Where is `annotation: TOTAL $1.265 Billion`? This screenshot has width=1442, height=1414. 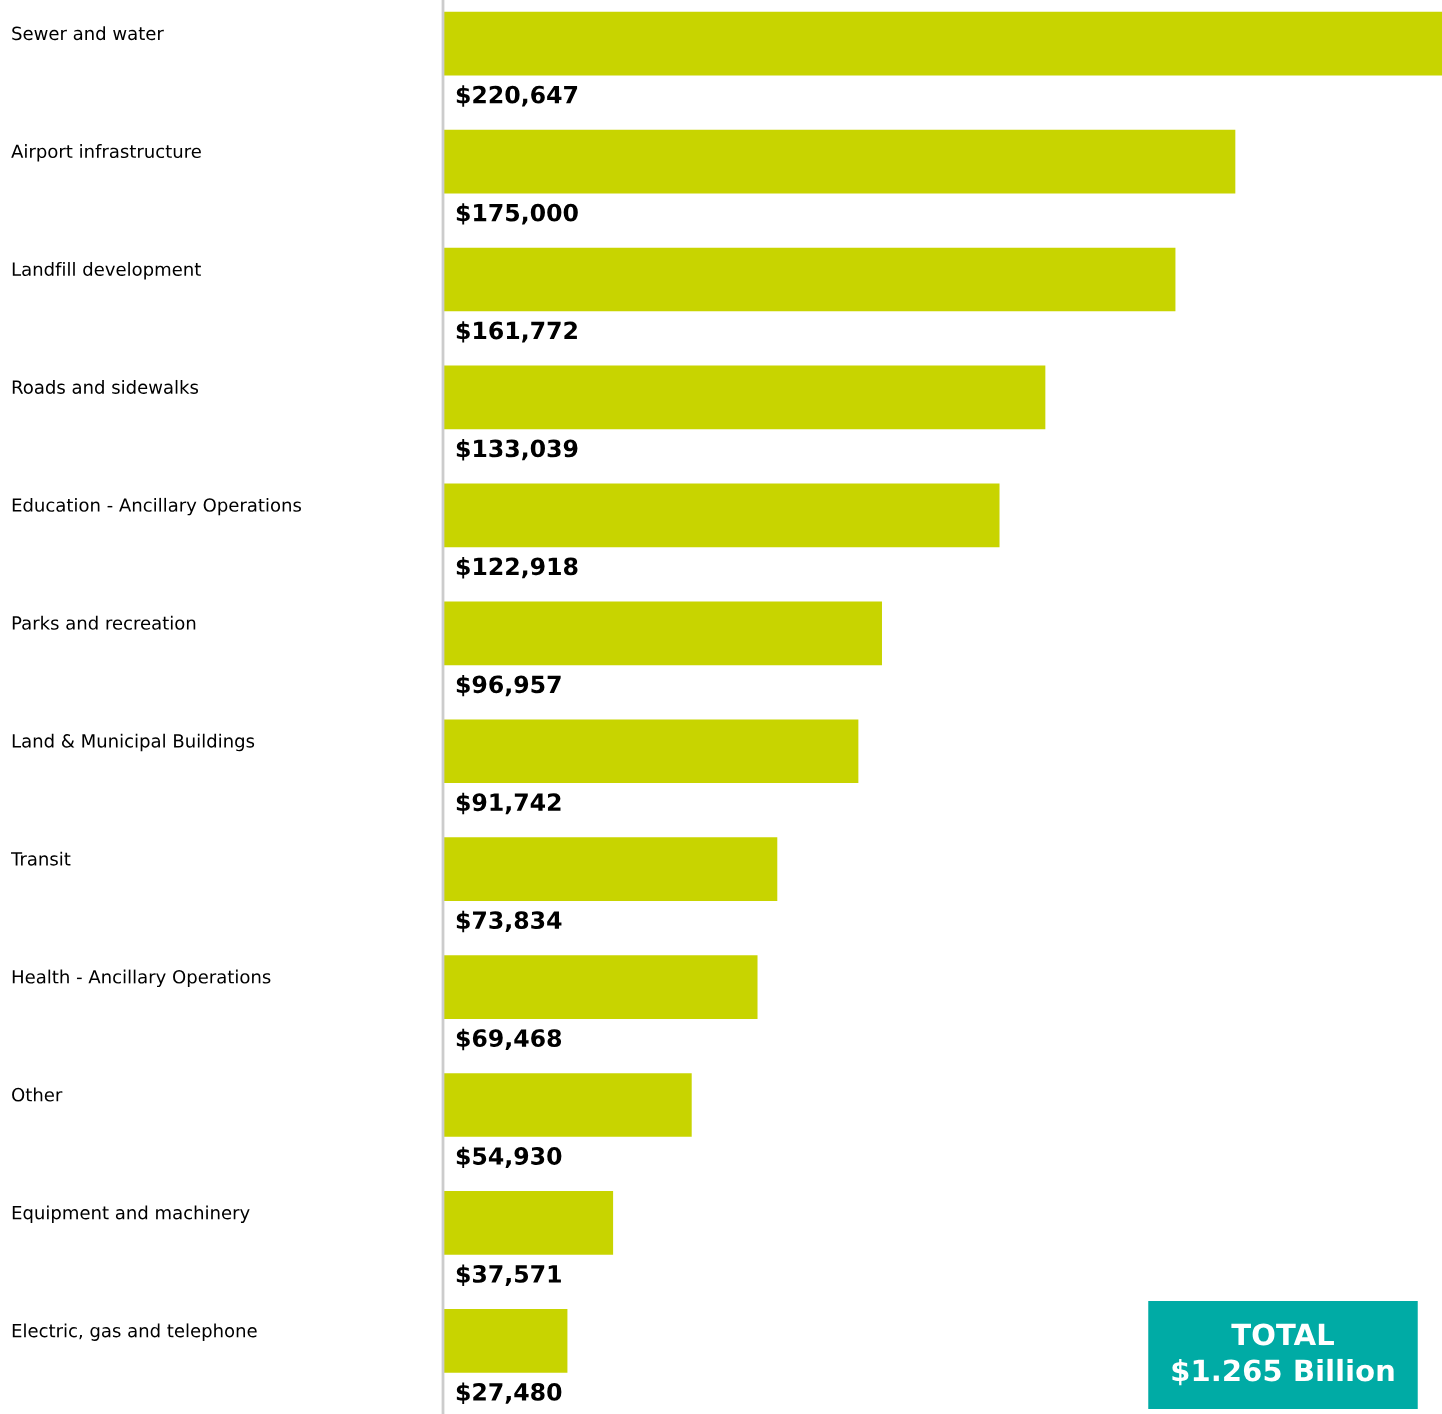 annotation: TOTAL $1.265 Billion is located at coordinates (1283, 1354).